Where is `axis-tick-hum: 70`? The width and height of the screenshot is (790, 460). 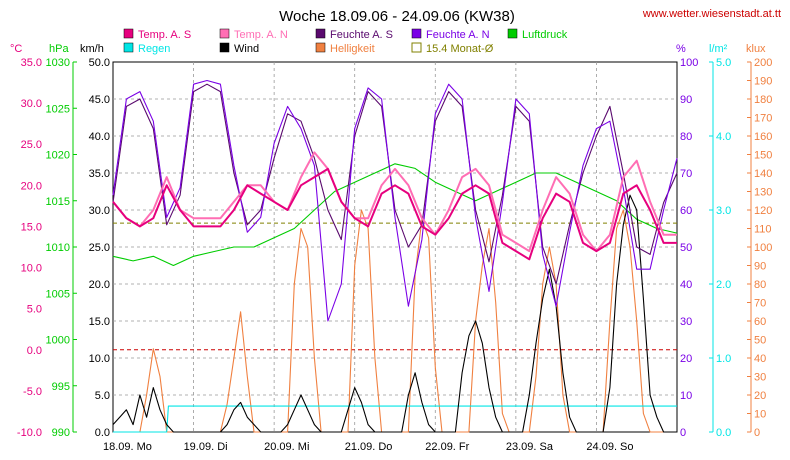 axis-tick-hum: 70 is located at coordinates (686, 174).